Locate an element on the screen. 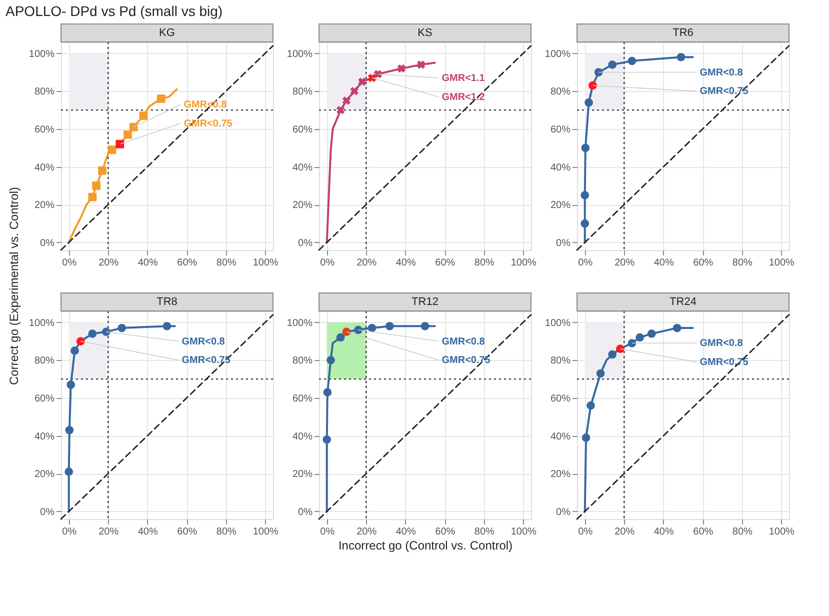  y-tick-label: 20% is located at coordinates (44, 206).